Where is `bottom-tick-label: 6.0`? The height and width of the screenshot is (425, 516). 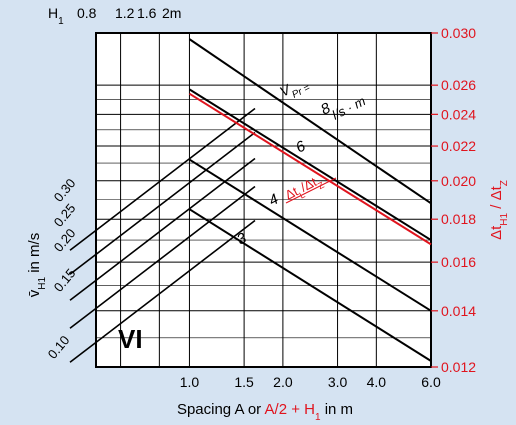
bottom-tick-label: 6.0 is located at coordinates (431, 382).